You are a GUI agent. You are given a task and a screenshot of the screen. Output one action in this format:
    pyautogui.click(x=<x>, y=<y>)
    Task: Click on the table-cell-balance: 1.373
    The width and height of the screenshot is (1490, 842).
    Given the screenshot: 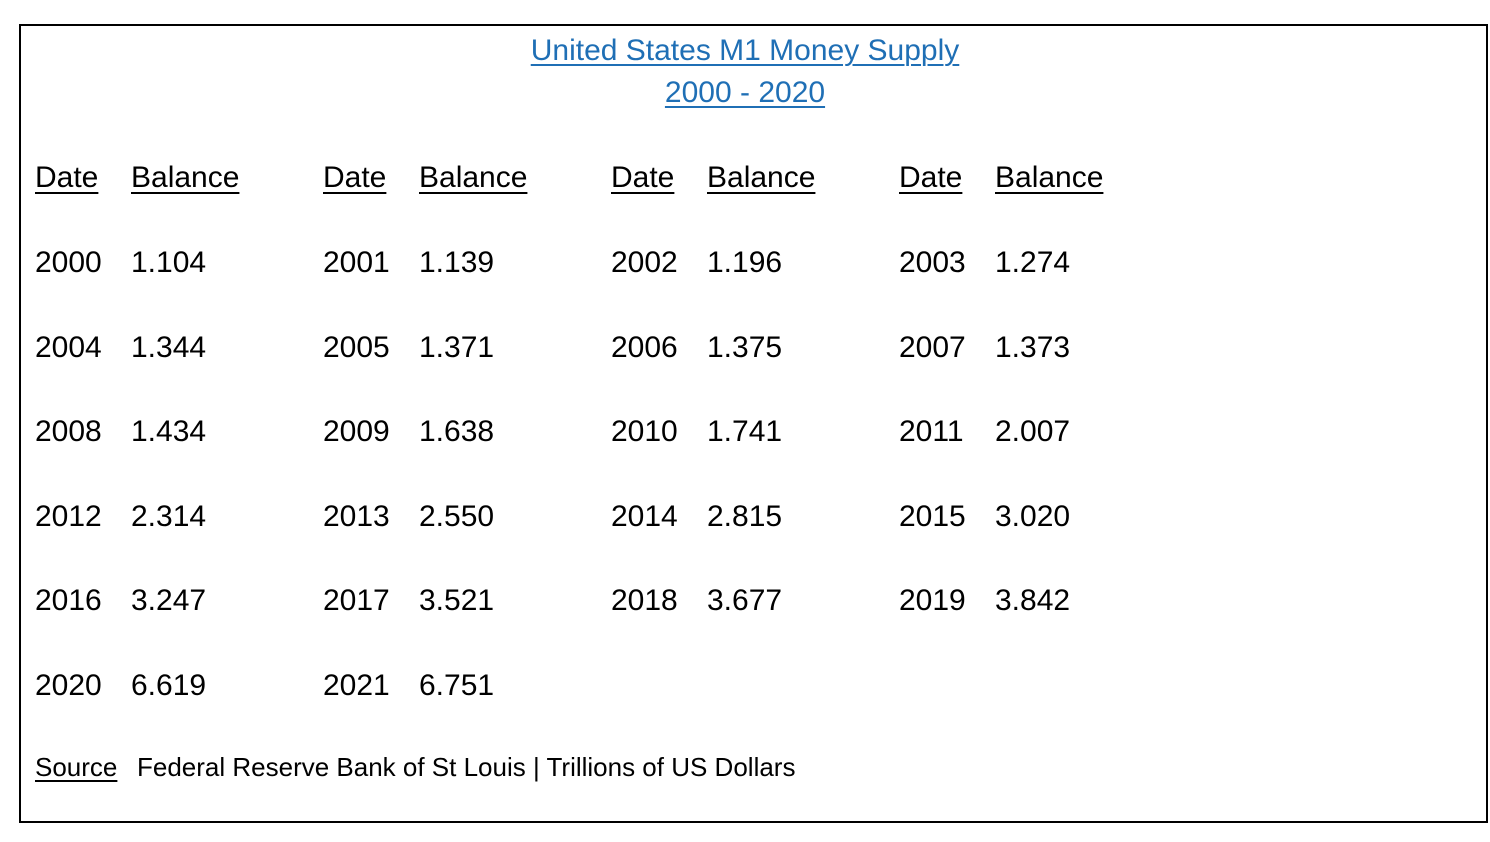 What is the action you would take?
    pyautogui.click(x=1033, y=347)
    